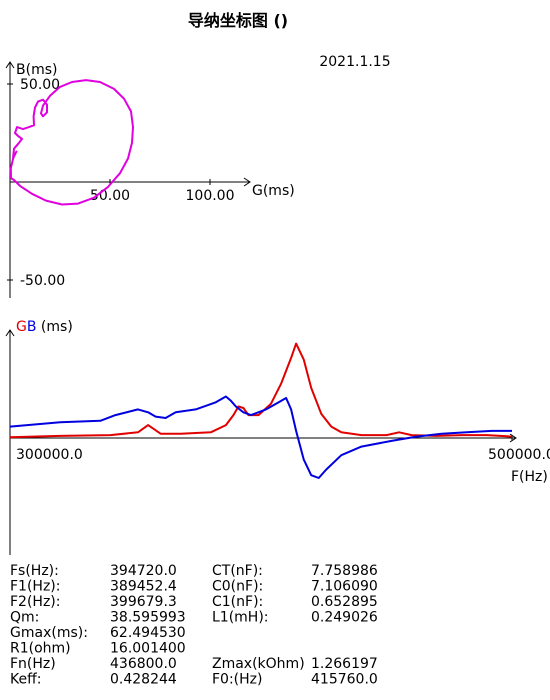  I want to click on param-value: 394720.0, so click(143, 571).